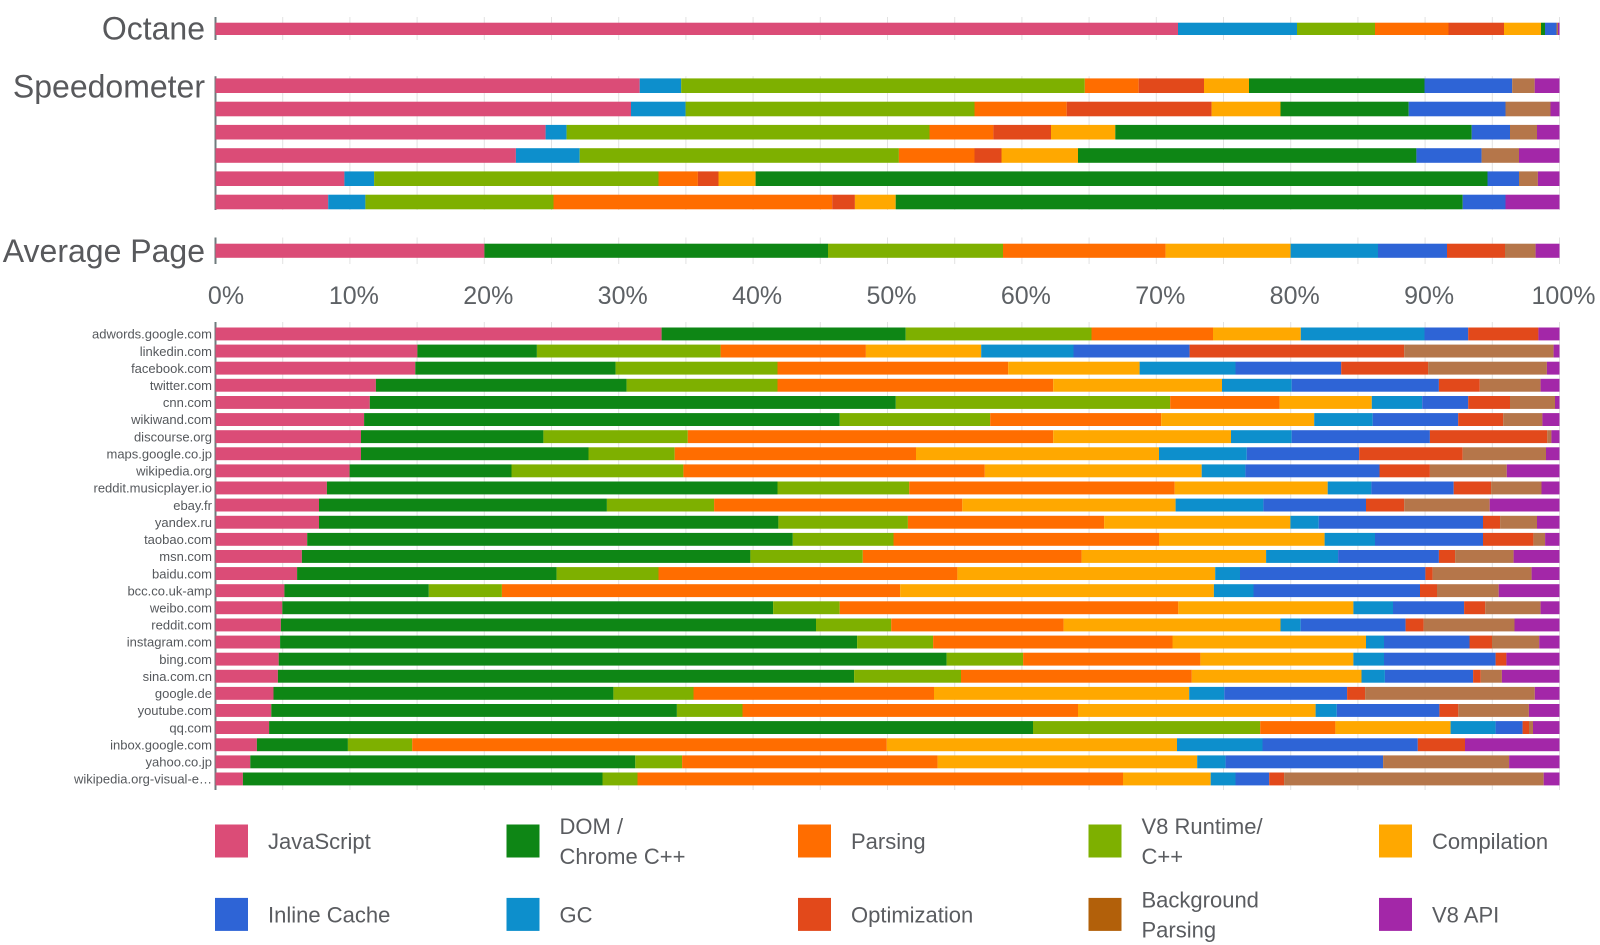  What do you see at coordinates (1429, 296) in the screenshot?
I see `svg-text: 90%` at bounding box center [1429, 296].